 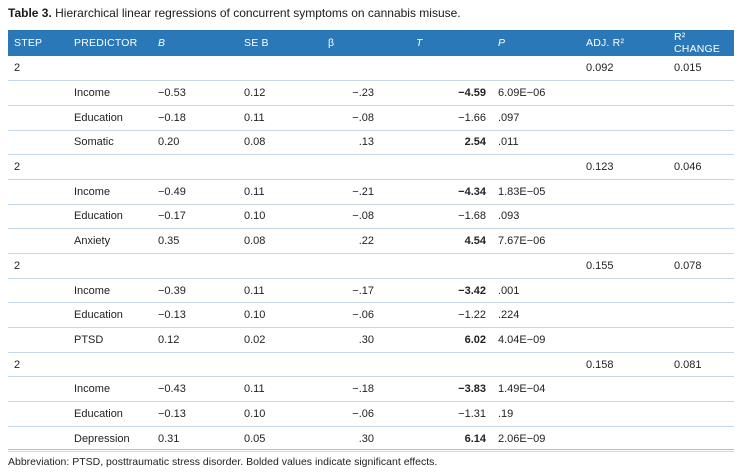 What do you see at coordinates (102, 438) in the screenshot?
I see `predictor-cell: Depression` at bounding box center [102, 438].